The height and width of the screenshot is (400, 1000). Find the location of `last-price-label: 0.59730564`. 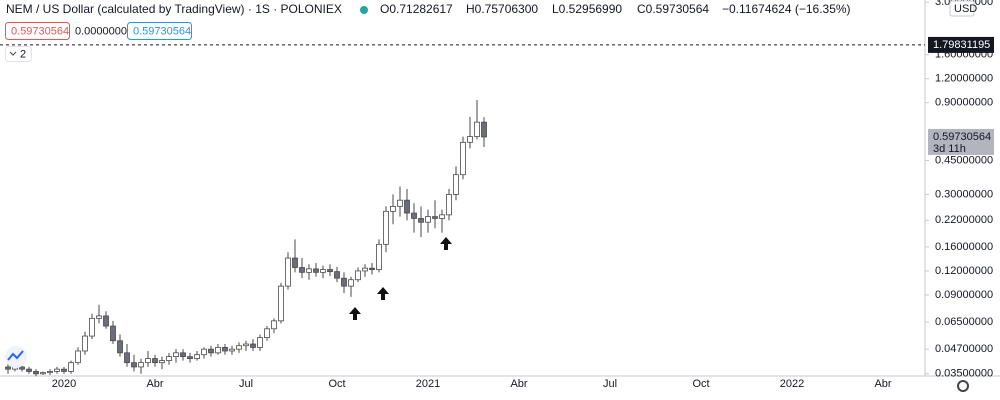

last-price-label: 0.59730564 is located at coordinates (962, 137).